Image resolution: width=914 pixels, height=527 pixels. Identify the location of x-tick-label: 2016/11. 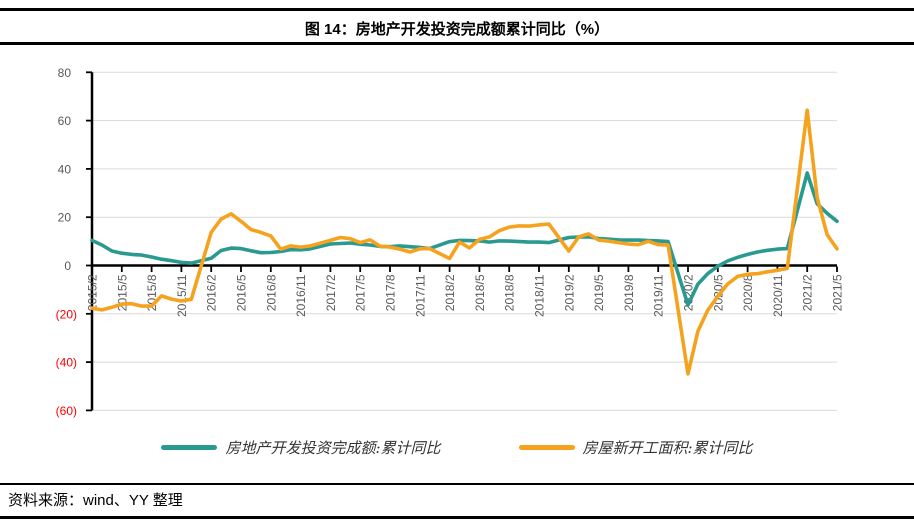
(301, 295).